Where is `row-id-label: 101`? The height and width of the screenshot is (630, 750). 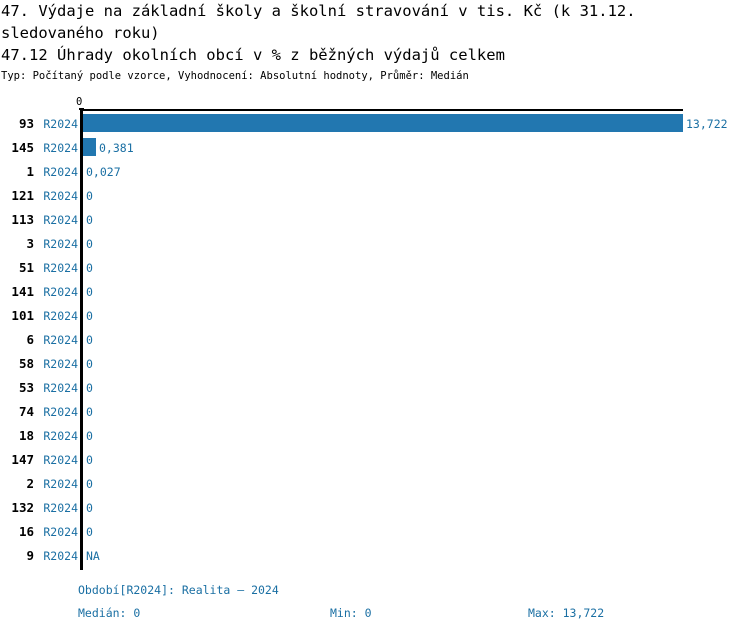 row-id-label: 101 is located at coordinates (22, 315).